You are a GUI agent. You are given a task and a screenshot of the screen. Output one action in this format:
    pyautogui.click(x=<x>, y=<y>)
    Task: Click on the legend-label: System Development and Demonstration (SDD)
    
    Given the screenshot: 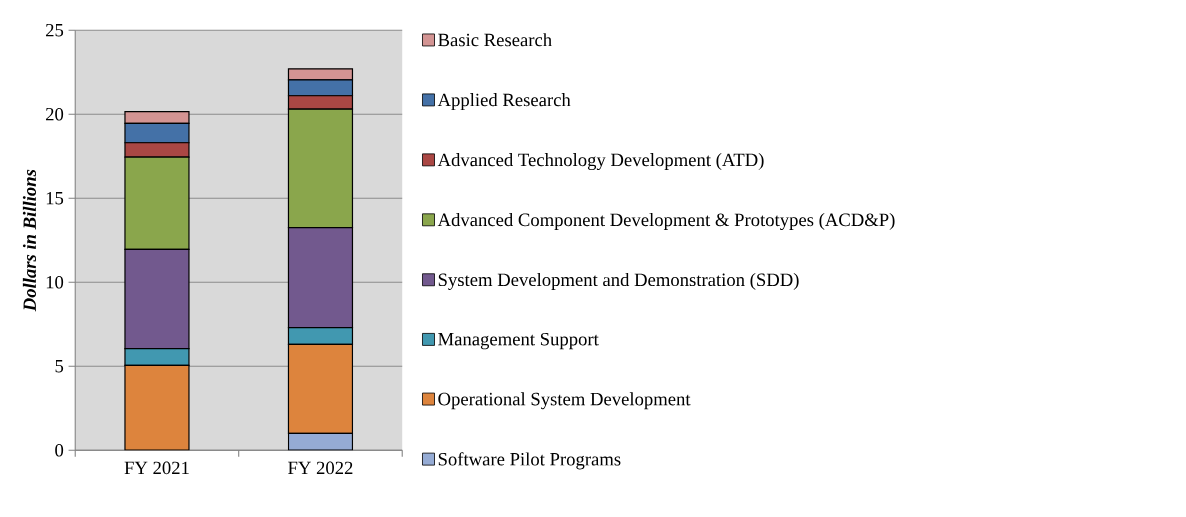 What is the action you would take?
    pyautogui.click(x=618, y=281)
    